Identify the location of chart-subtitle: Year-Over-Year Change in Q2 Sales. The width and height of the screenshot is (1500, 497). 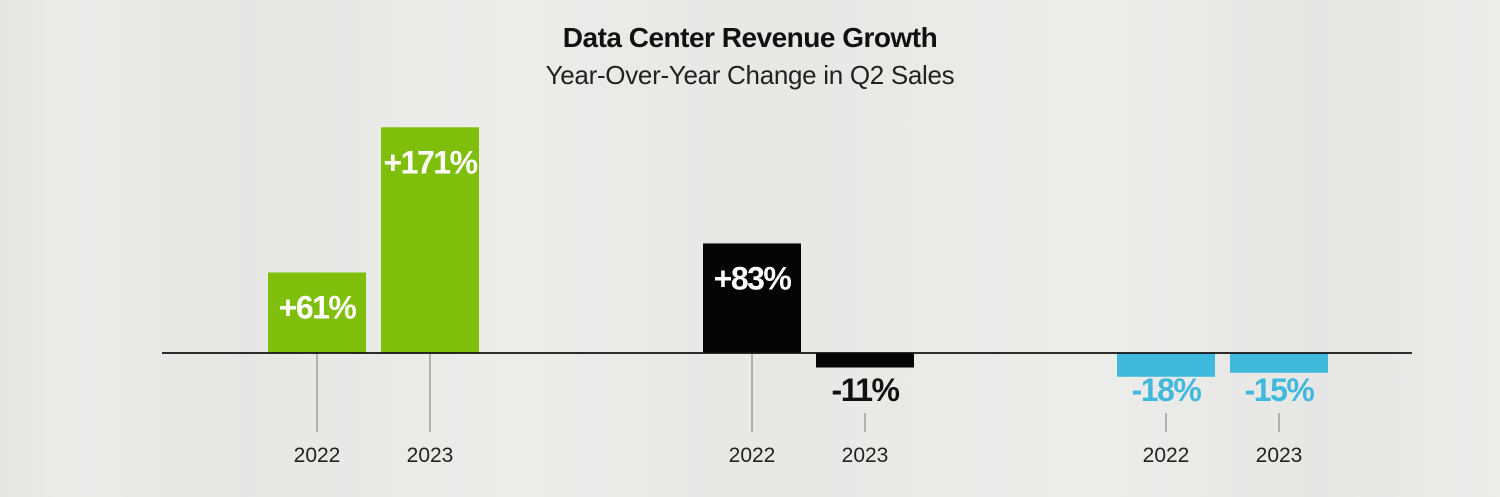
(750, 75).